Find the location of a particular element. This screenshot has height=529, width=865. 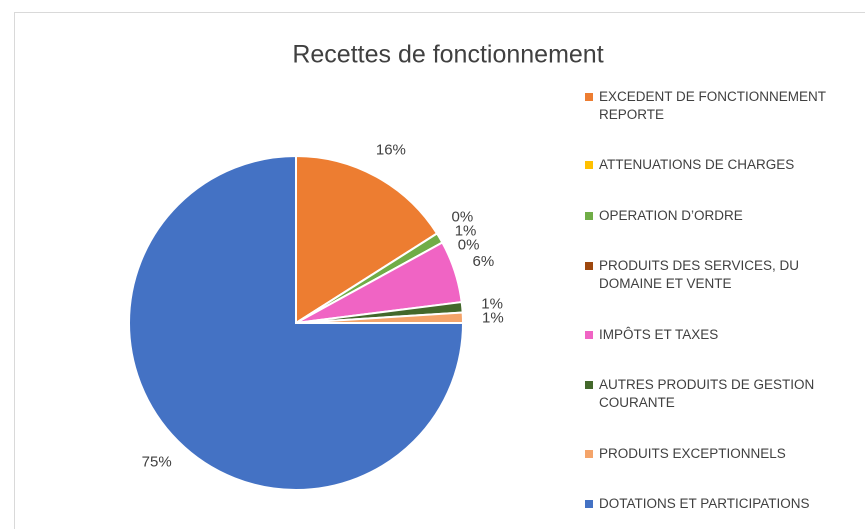

legend-item: OPERATION D’ORDRE is located at coordinates (725, 216).